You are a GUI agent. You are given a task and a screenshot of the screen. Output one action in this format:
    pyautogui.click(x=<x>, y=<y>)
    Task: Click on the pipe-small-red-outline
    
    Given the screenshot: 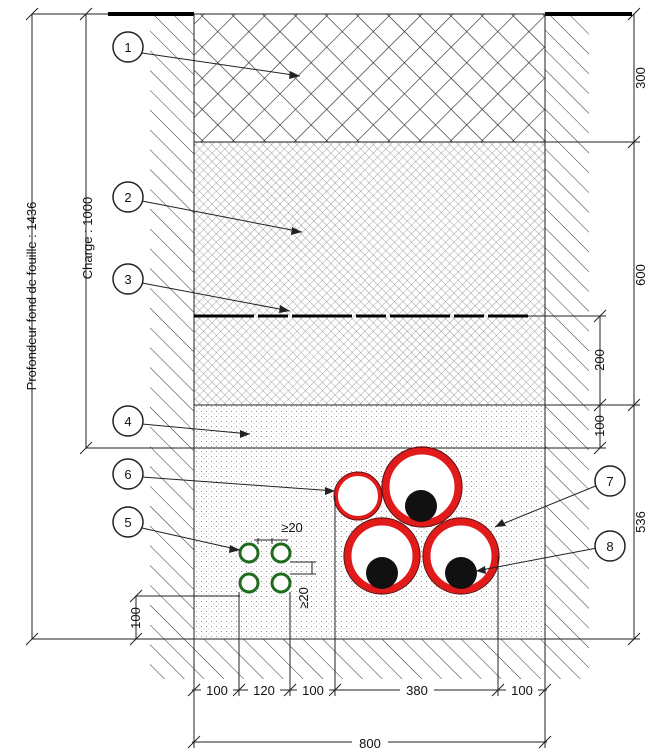 What is the action you would take?
    pyautogui.click(x=358, y=496)
    